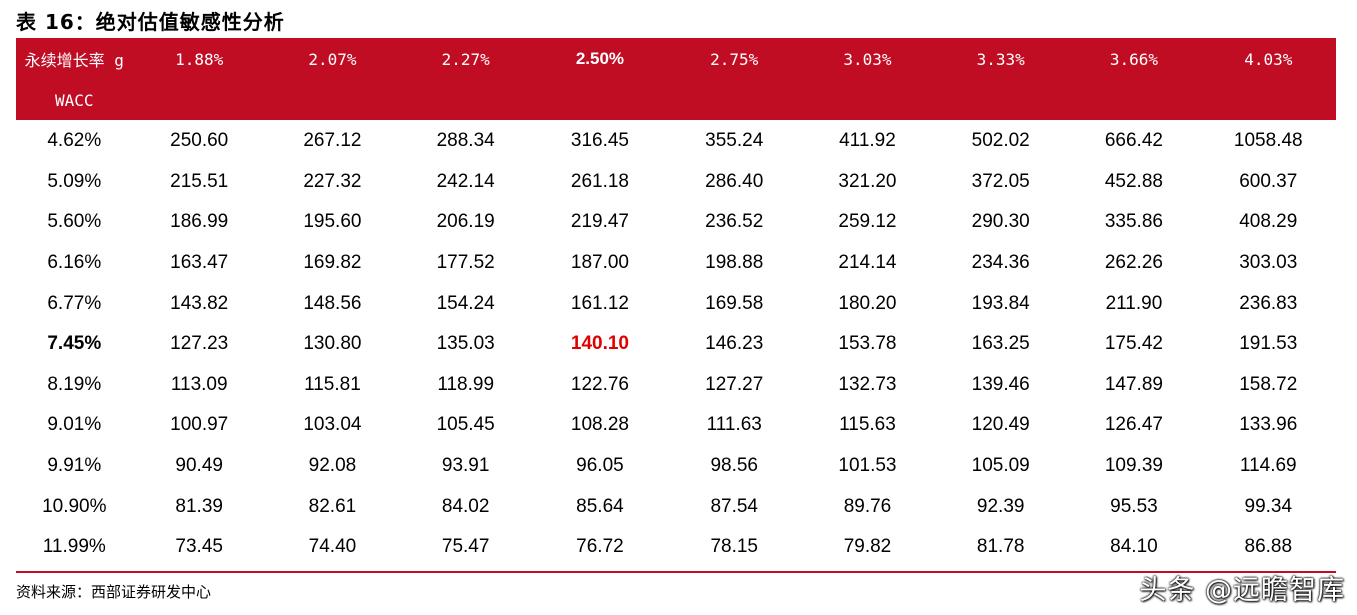 This screenshot has width=1357, height=615. I want to click on value-cell: 234.36, so click(1000, 263).